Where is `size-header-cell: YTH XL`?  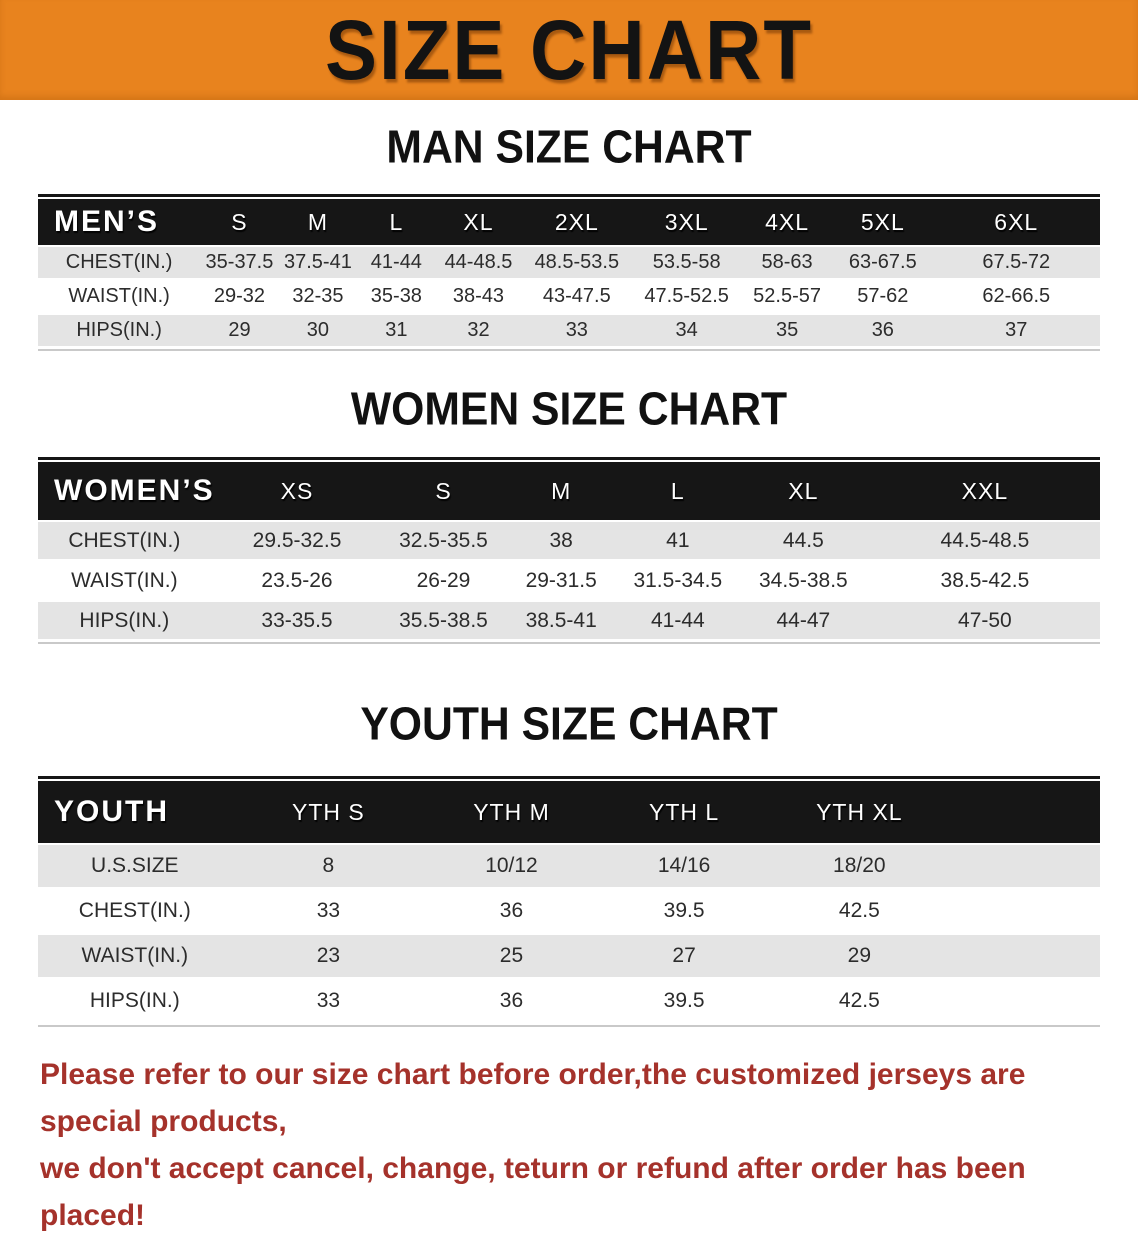 size-header-cell: YTH XL is located at coordinates (859, 813).